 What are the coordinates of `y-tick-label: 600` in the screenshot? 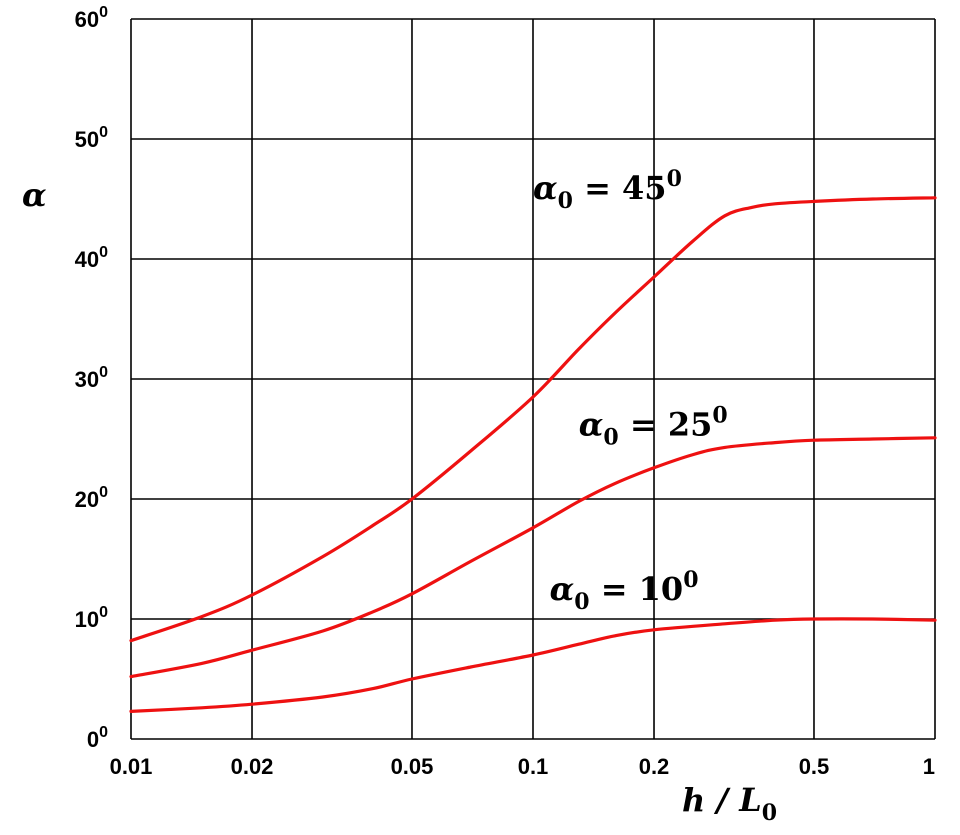 It's located at (91, 18).